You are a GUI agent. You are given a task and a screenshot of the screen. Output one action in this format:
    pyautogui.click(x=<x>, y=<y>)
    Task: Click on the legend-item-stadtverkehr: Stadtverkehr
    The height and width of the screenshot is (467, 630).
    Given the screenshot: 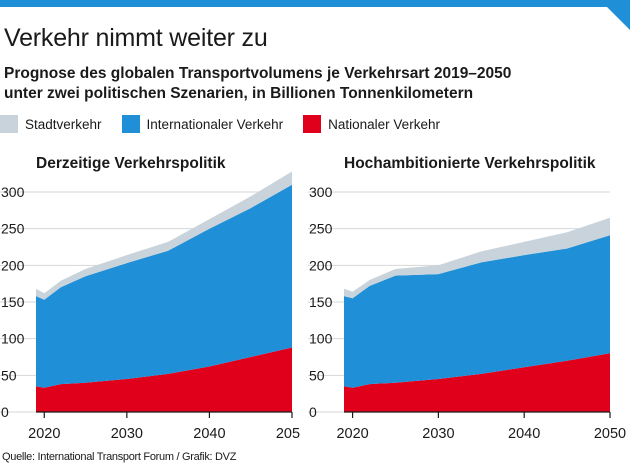 What is the action you would take?
    pyautogui.click(x=51, y=124)
    